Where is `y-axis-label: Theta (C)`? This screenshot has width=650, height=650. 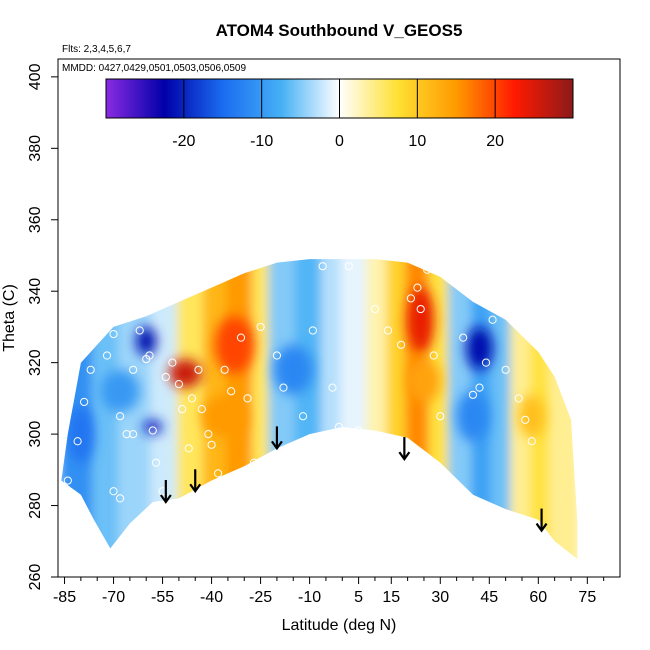
y-axis-label: Theta (C) is located at coordinates (9, 318).